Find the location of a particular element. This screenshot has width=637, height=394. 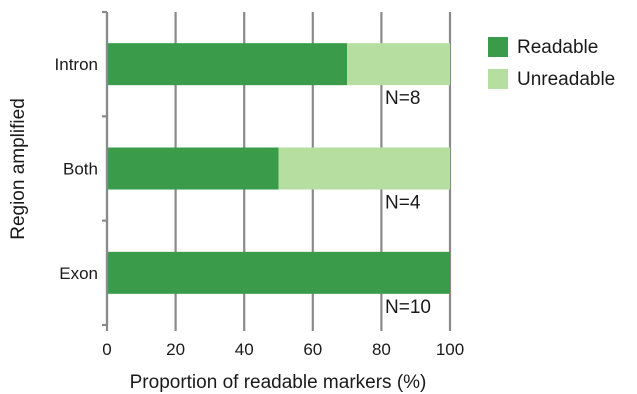

y-axis-title: Region amplified is located at coordinates (18, 169).